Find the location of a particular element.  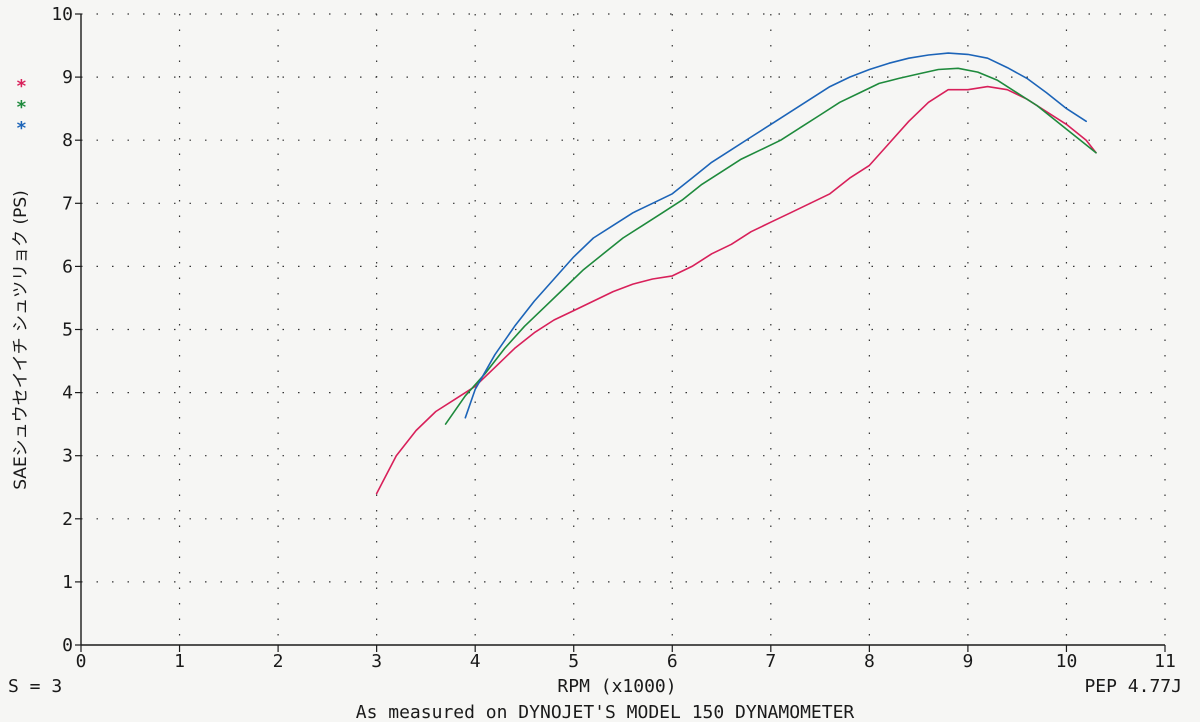

x-tick-label: 7 is located at coordinates (770, 661).